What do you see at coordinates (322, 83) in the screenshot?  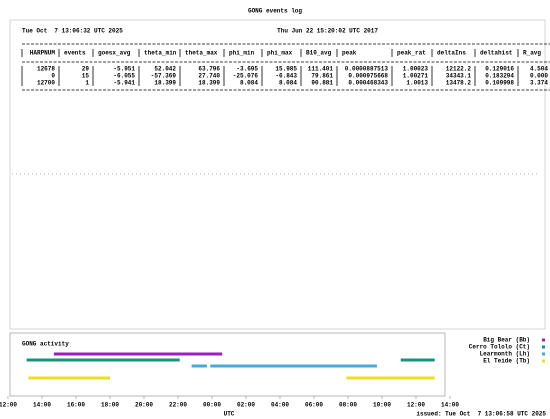 I see `table-cell: 90.881` at bounding box center [322, 83].